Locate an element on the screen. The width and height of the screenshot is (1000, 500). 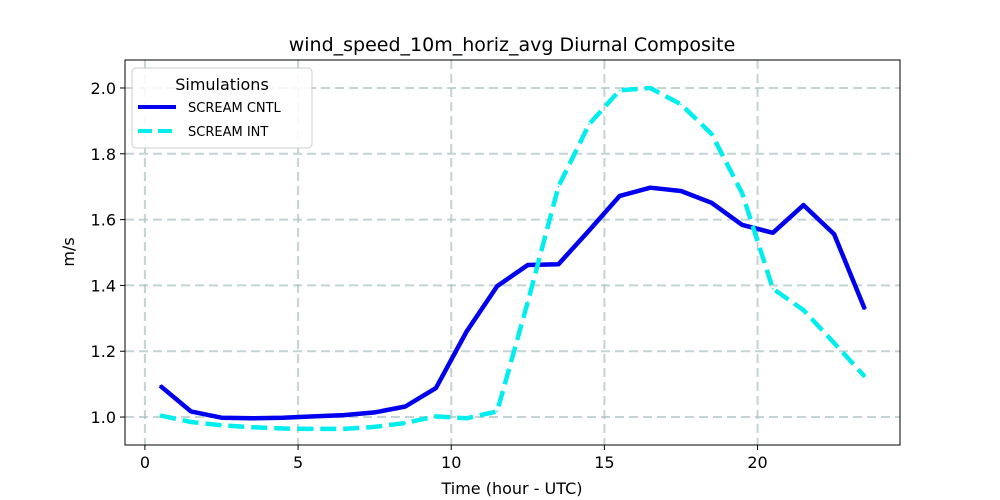
y-tick-label: 2.0 is located at coordinates (103, 88).